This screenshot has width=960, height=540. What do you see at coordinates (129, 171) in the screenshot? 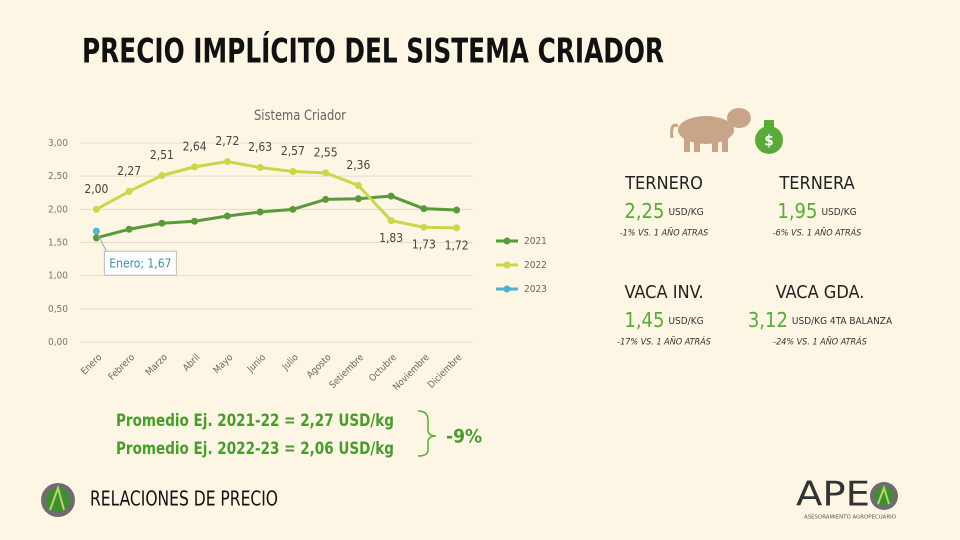
I see `data-label: 2,27` at bounding box center [129, 171].